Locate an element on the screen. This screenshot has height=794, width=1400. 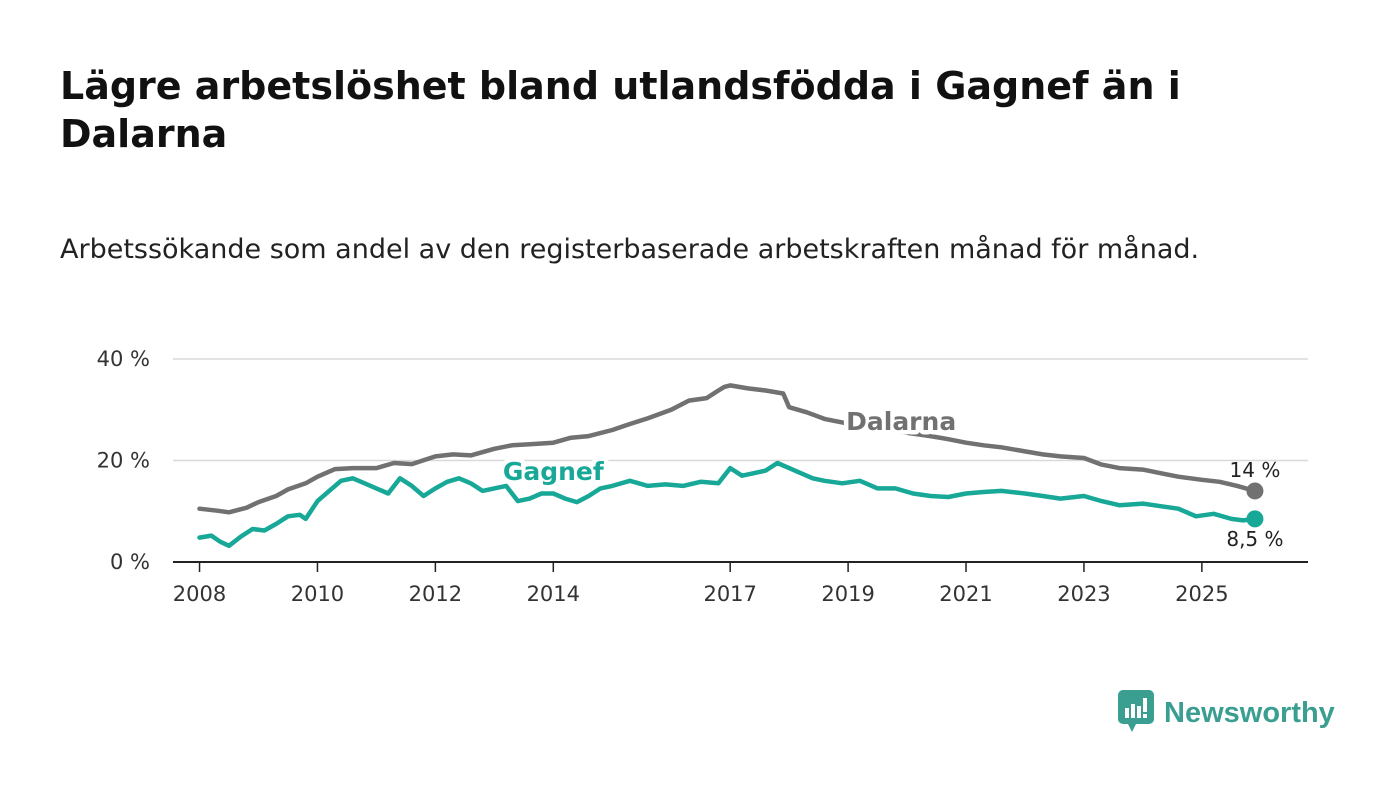
series-label-gagnef: Gagnef is located at coordinates (554, 471).